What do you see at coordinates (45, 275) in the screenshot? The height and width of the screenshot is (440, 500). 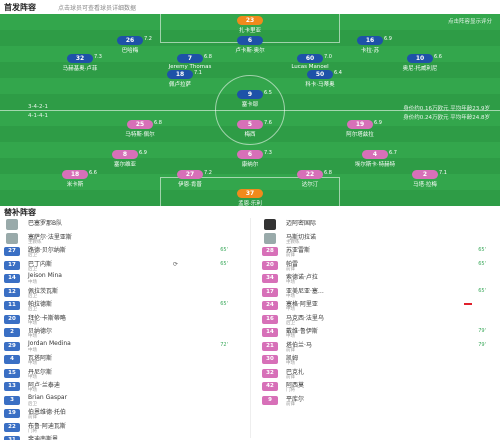 I see `sub-name: Jeison Mina` at bounding box center [45, 275].